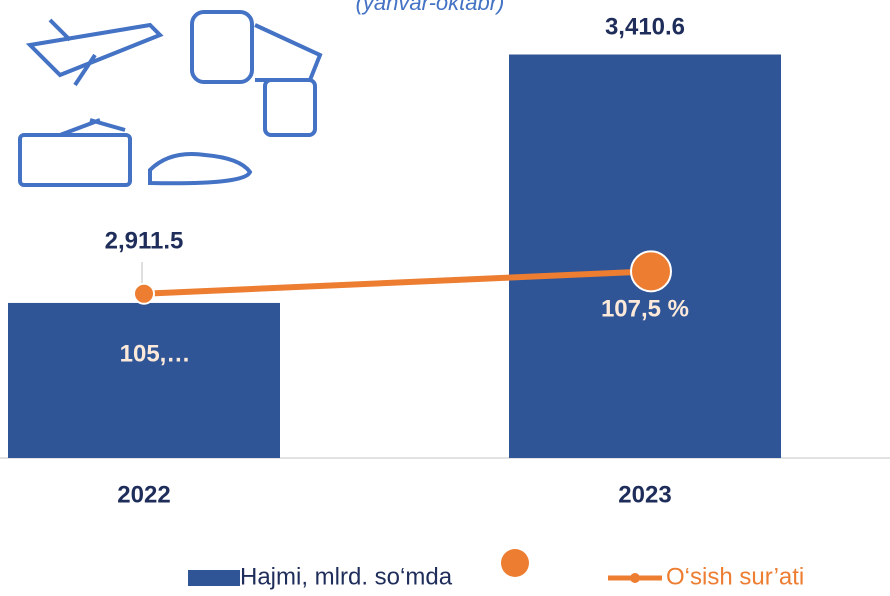  I want to click on bar-value-label: 2,911.5, so click(144, 240).